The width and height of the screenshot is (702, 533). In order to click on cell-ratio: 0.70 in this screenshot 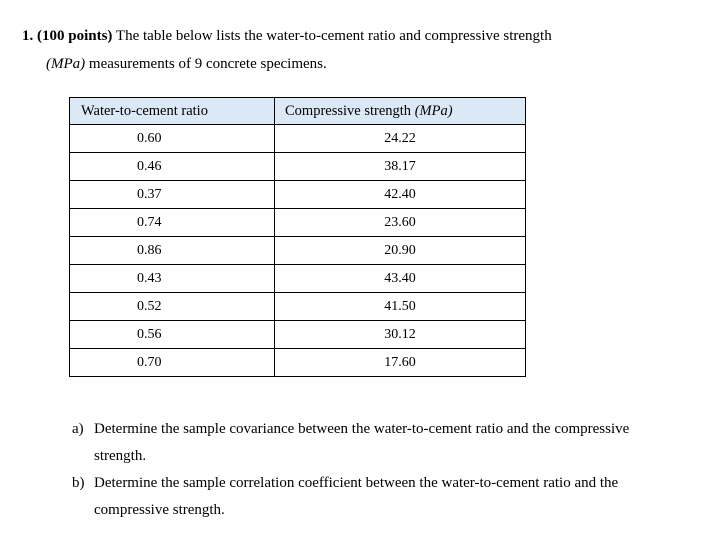, I will do `click(172, 362)`.